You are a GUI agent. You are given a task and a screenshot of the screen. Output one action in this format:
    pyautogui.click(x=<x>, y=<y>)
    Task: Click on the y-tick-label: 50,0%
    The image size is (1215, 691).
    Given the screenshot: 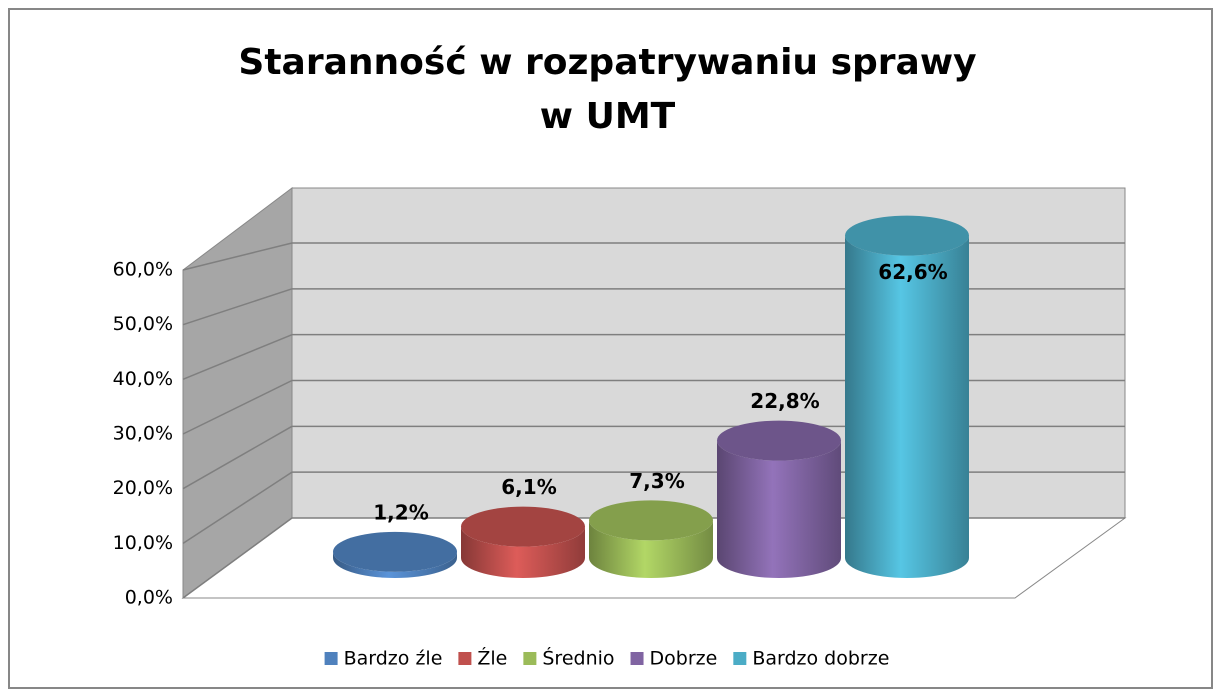 What is the action you would take?
    pyautogui.click(x=143, y=324)
    